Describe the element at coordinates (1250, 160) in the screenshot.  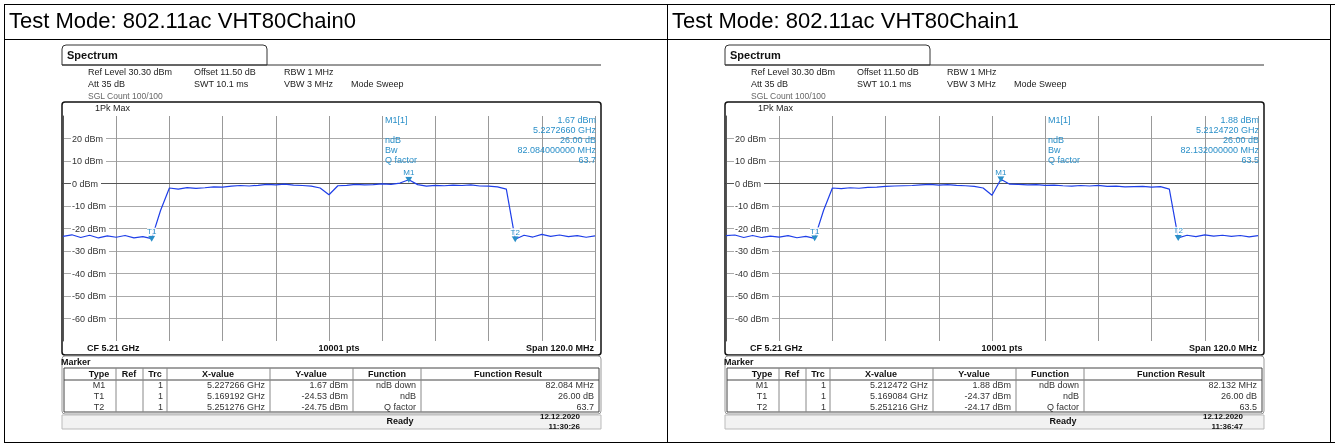
I see `annotation: 63.5` at that location.